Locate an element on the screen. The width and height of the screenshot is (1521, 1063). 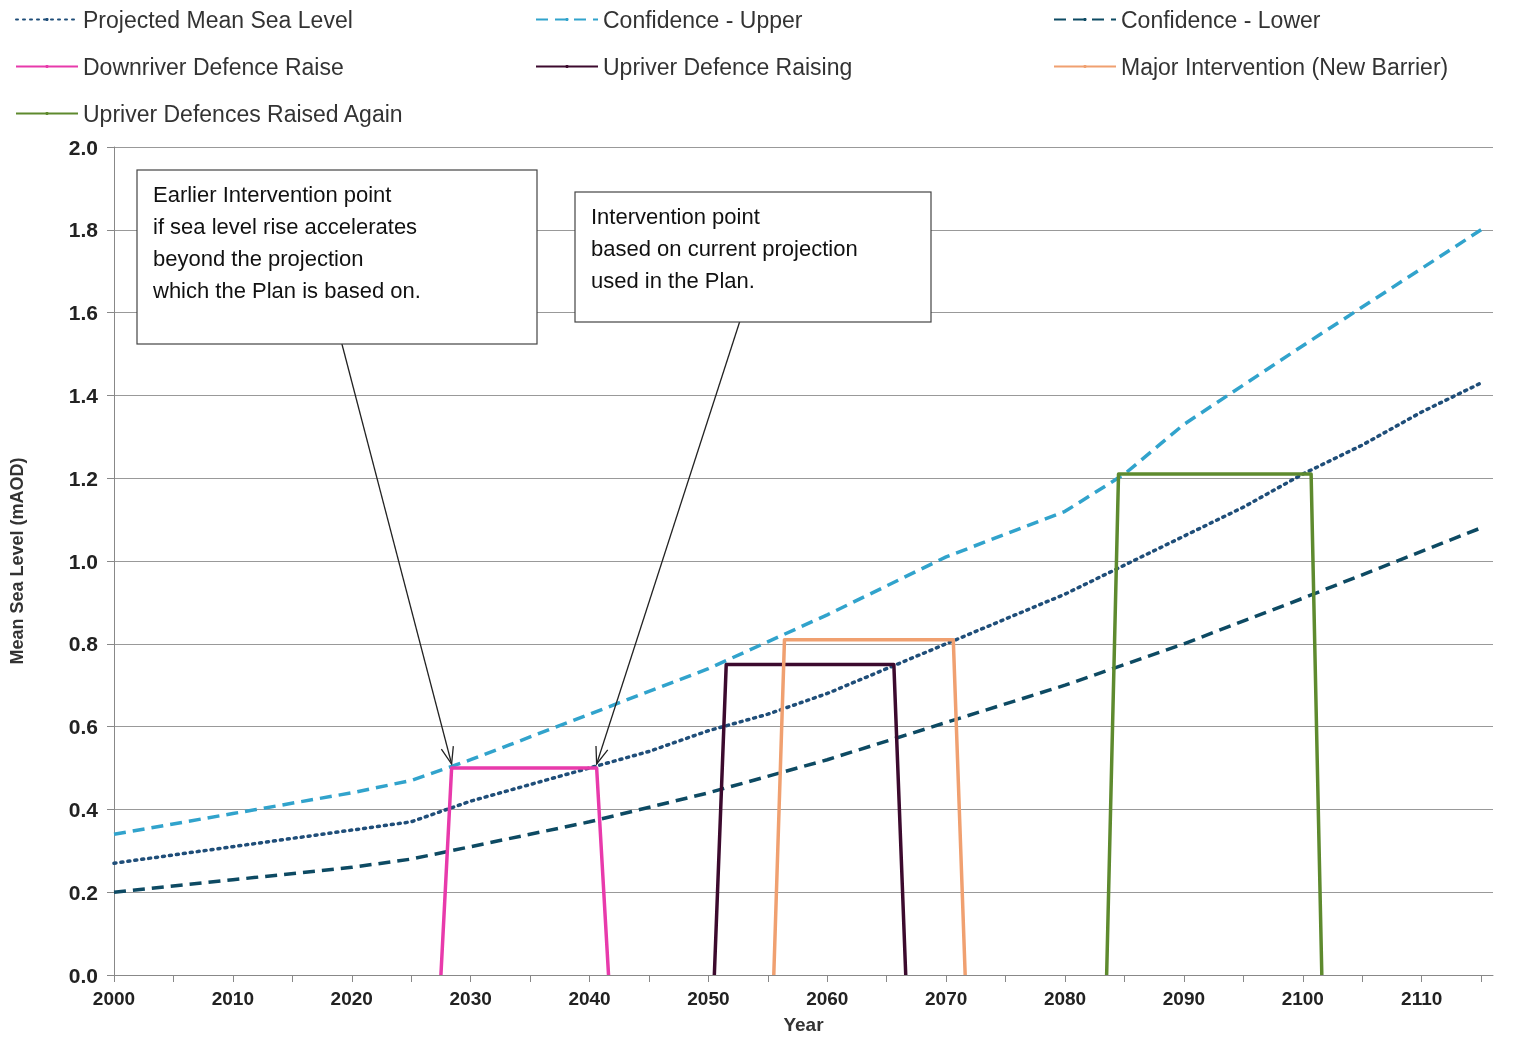
y-tick-label: 0.8 is located at coordinates (83, 644).